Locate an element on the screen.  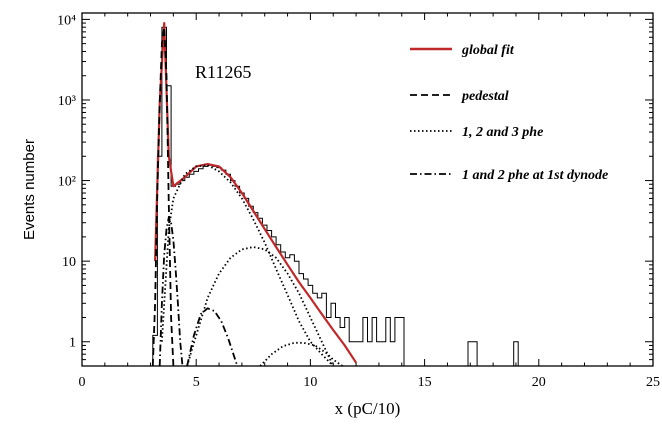
x-axis-label: x (pC/10) is located at coordinates (368, 408).